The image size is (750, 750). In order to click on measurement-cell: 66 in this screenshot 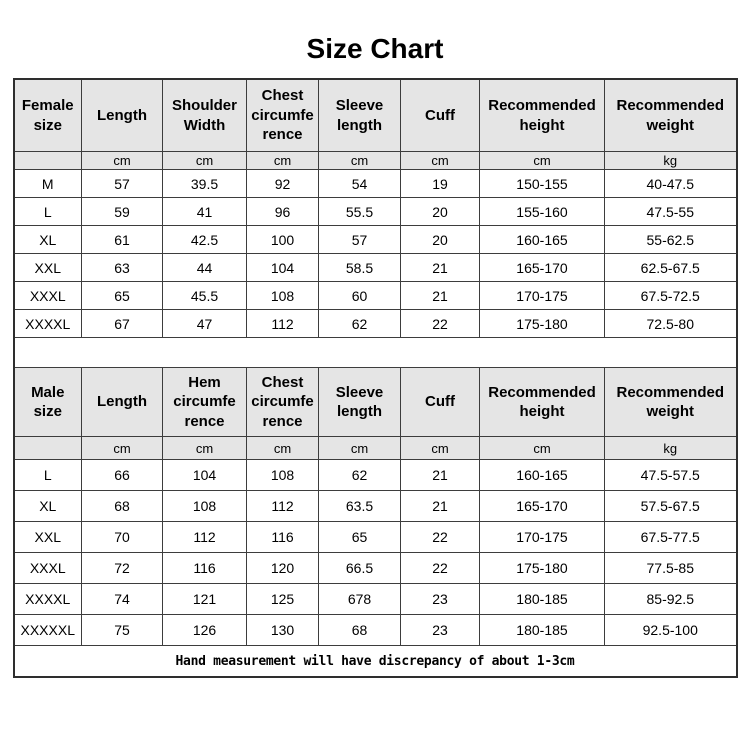, I will do `click(122, 475)`.